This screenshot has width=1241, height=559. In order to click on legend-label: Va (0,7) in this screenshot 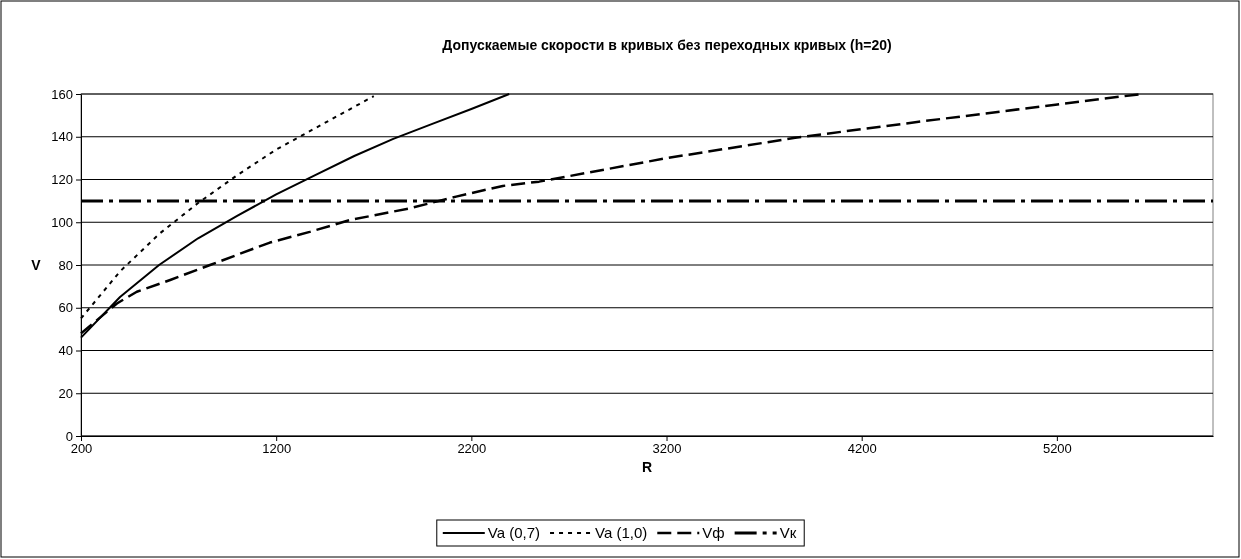, I will do `click(514, 532)`.